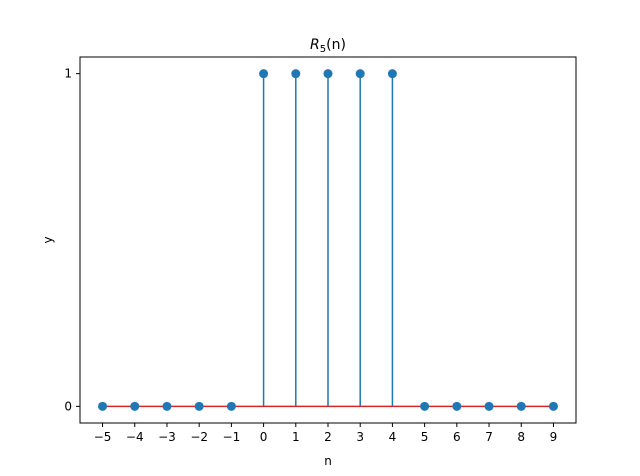 This screenshot has height=476, width=640. I want to click on chart-title: R5(n), so click(328, 46).